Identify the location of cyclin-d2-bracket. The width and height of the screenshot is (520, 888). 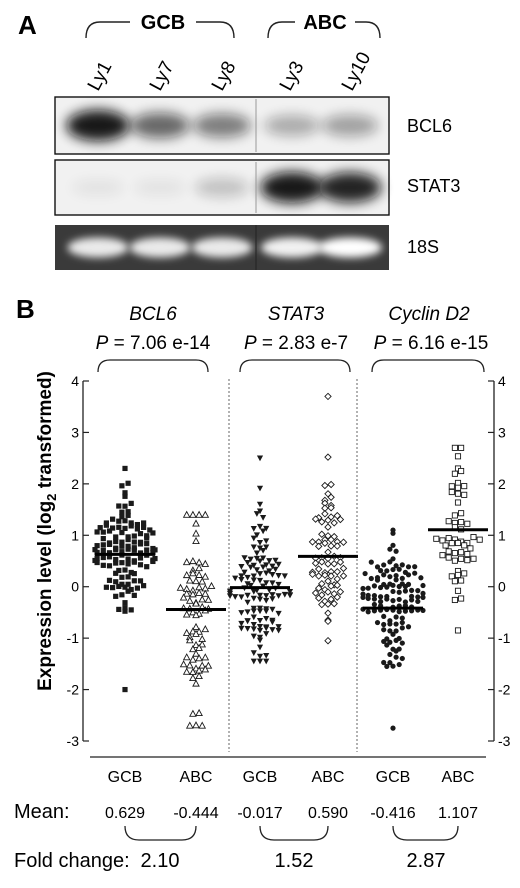
(428, 366).